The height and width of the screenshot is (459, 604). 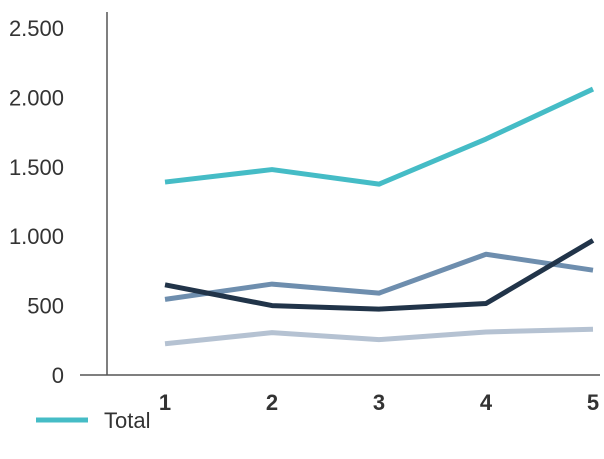 I want to click on x-tick-label: 2, so click(x=272, y=402).